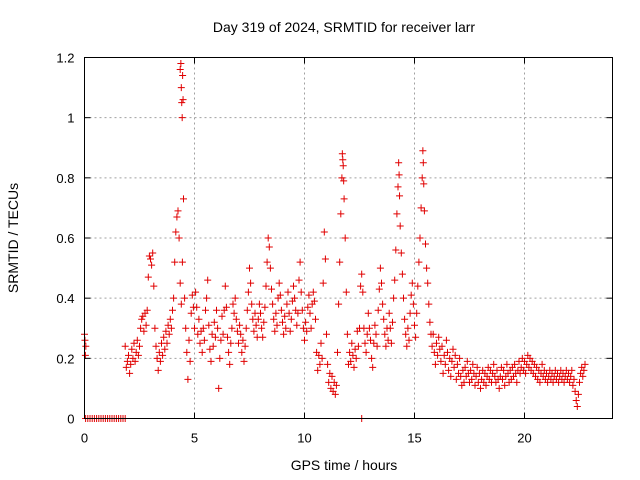 This screenshot has width=640, height=480. I want to click on y-tick-label: 0.8, so click(65, 178).